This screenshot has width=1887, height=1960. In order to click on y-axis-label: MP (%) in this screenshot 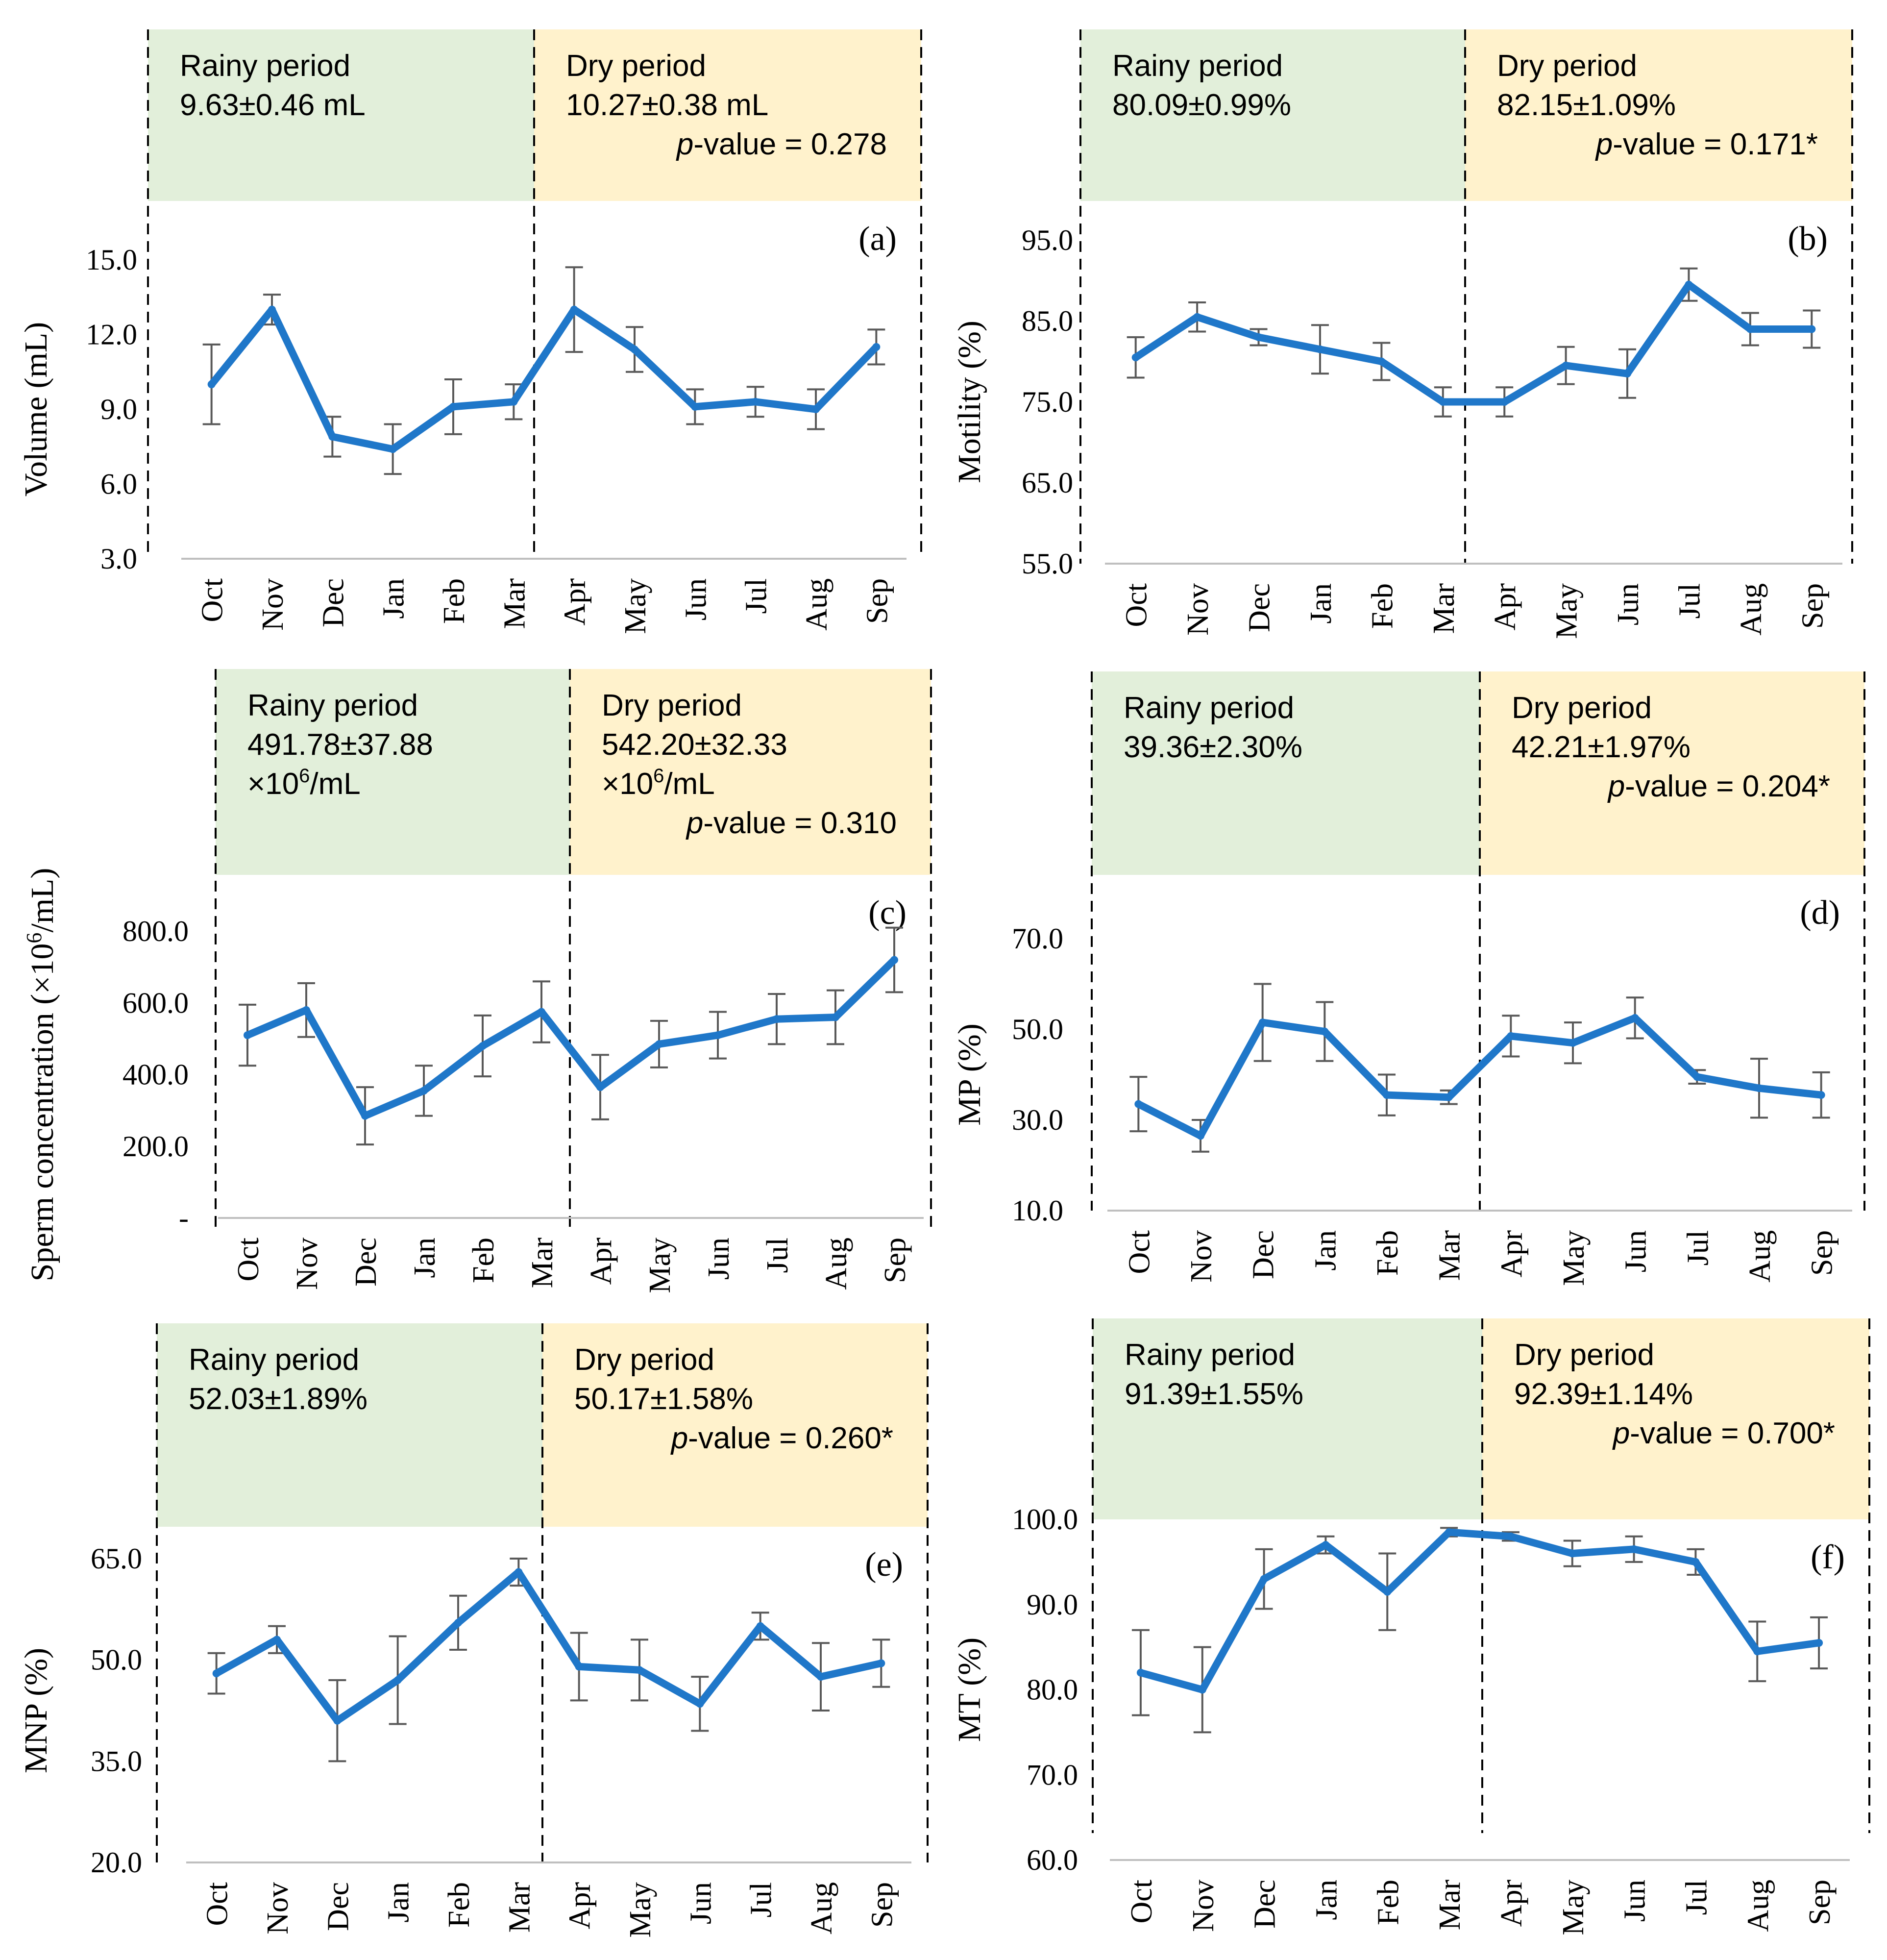, I will do `click(969, 1074)`.